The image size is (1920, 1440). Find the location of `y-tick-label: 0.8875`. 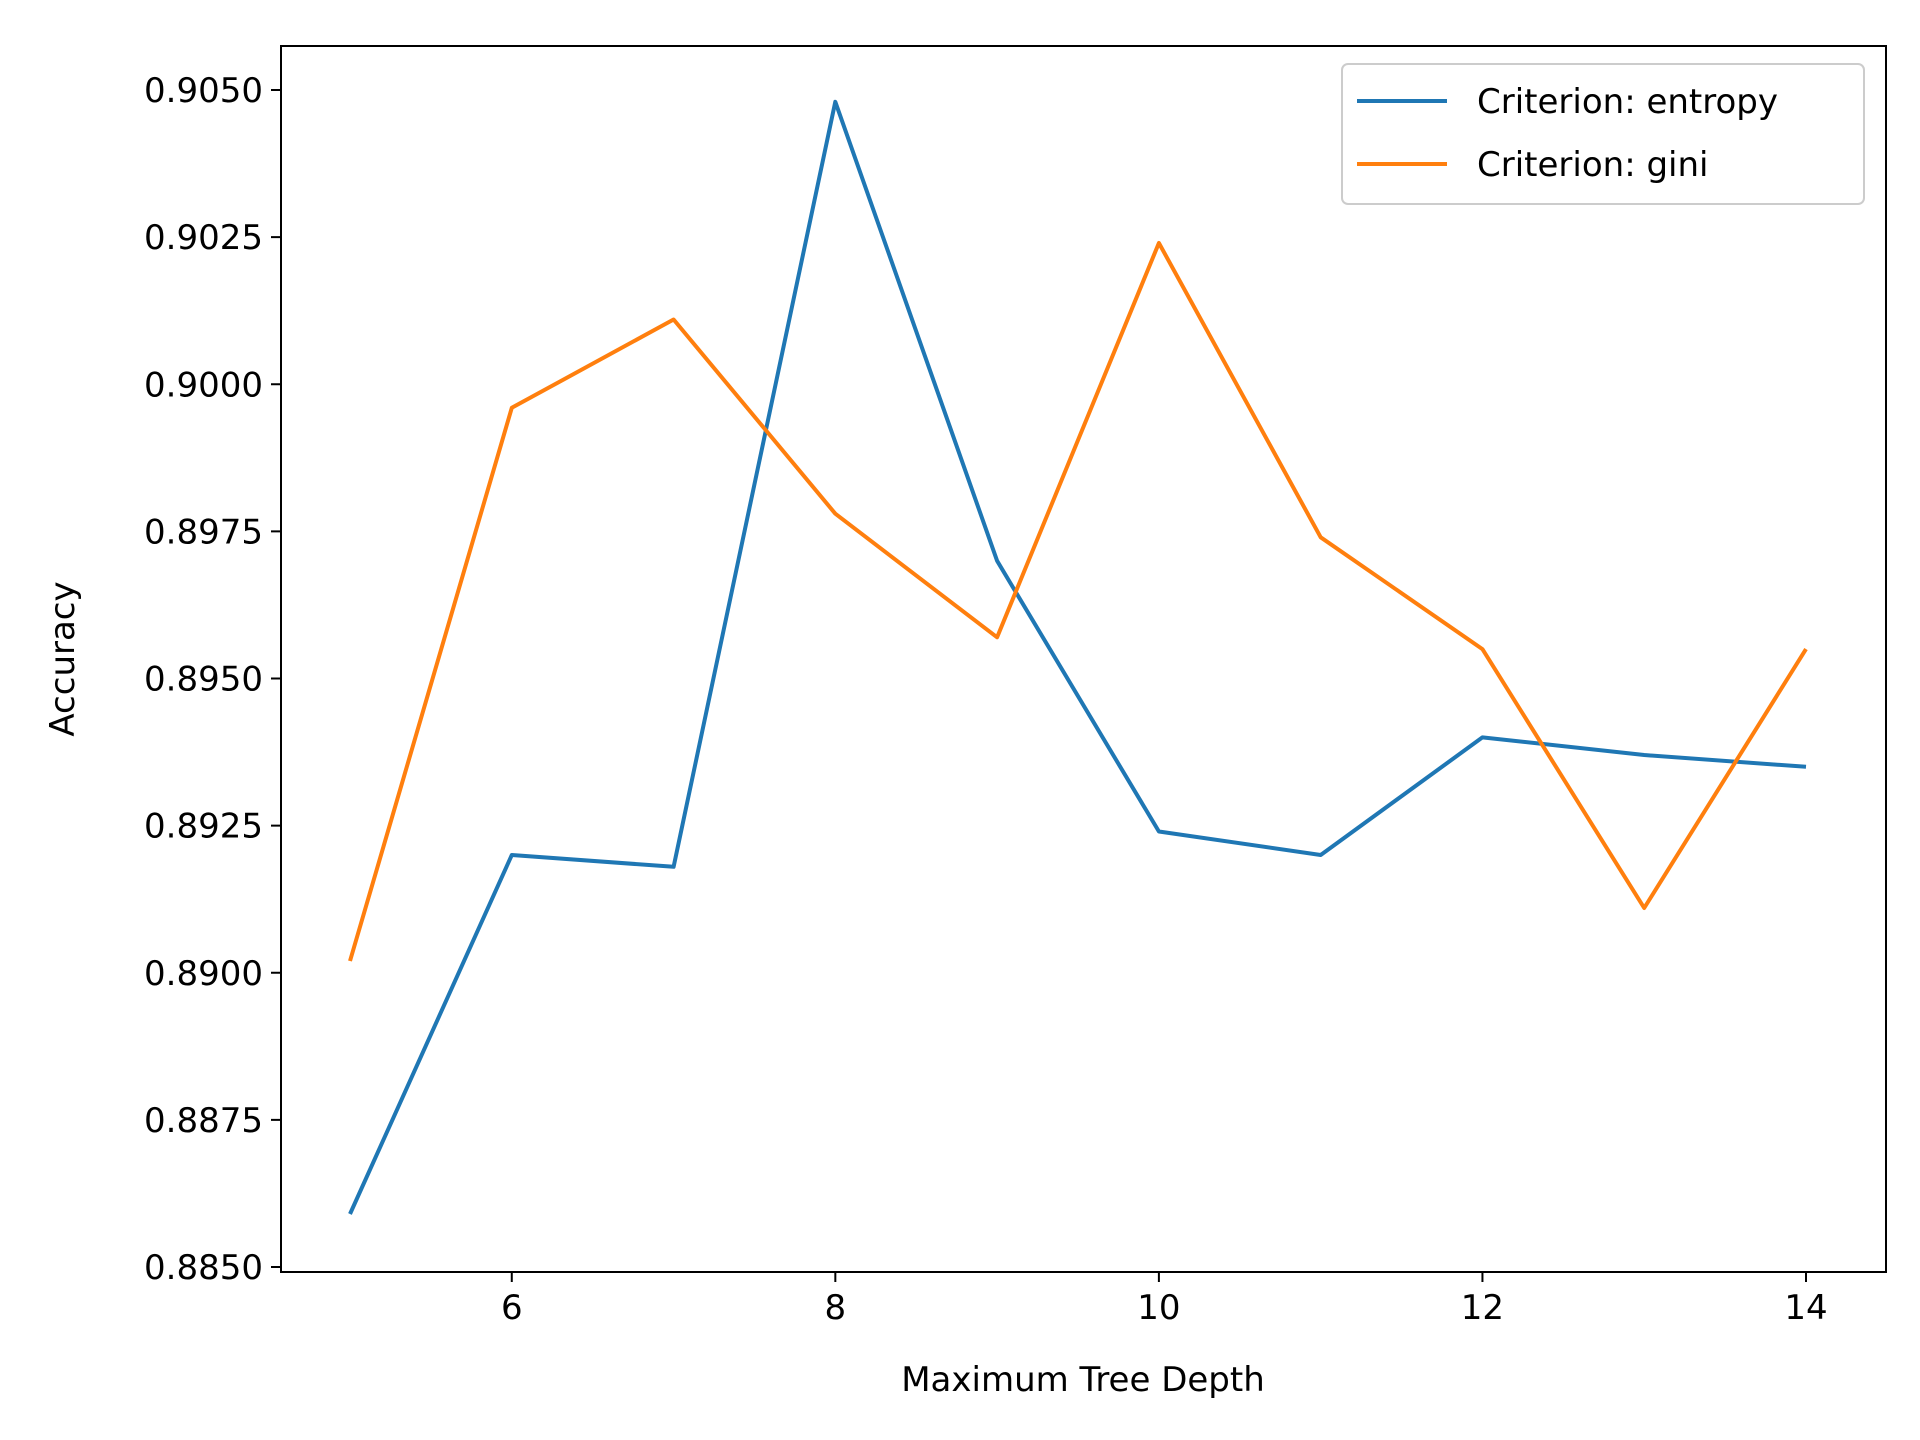

y-tick-label: 0.8875 is located at coordinates (203, 1121).